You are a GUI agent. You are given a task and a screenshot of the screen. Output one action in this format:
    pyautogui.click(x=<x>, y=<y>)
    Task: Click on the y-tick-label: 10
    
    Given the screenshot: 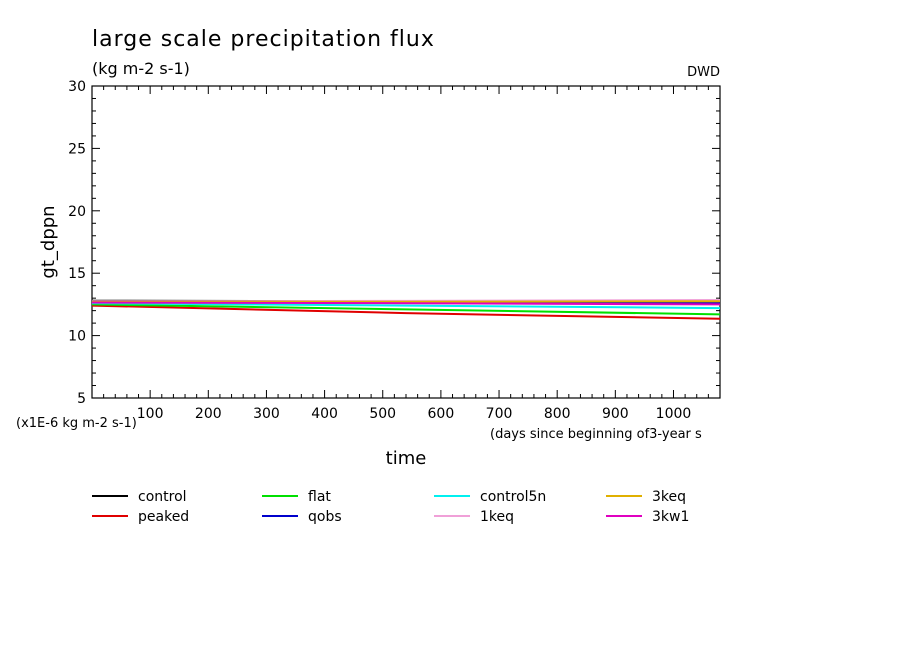 What is the action you would take?
    pyautogui.click(x=77, y=337)
    